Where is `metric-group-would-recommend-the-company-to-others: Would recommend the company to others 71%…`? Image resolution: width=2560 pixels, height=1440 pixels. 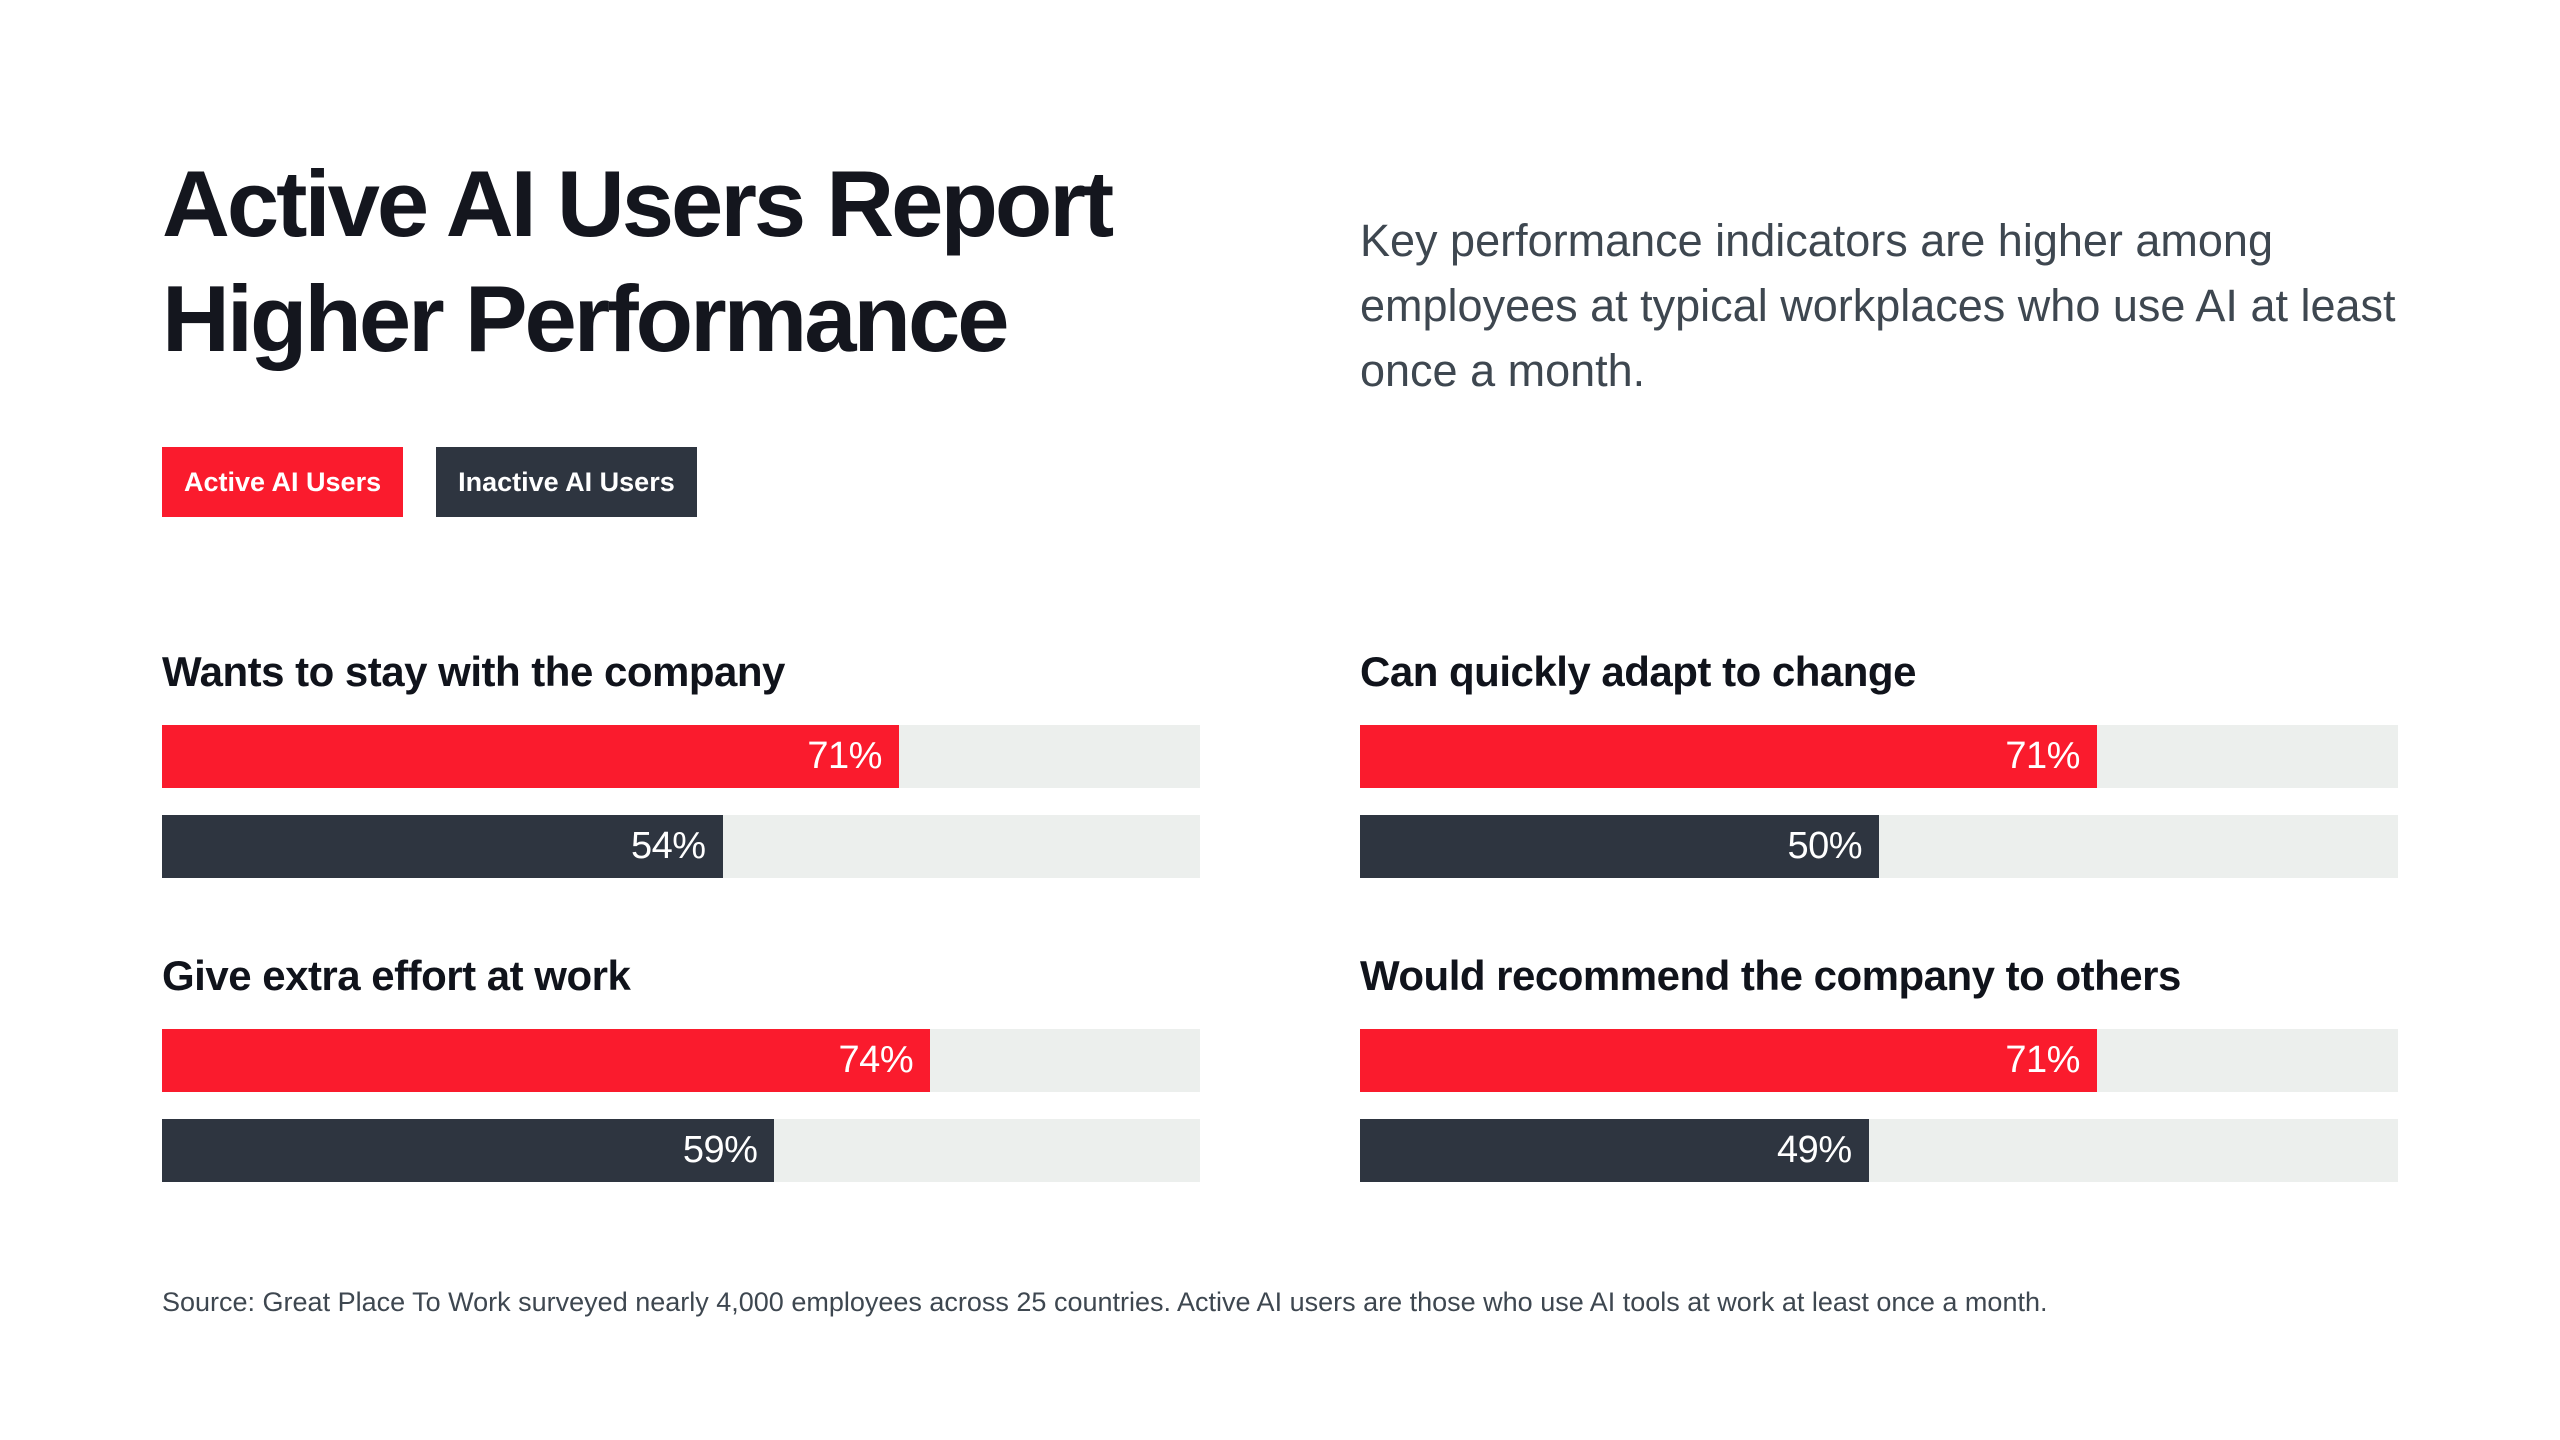 metric-group-would-recommend-the-company-to-others: Would recommend the company to others 71%… is located at coordinates (1879, 1067).